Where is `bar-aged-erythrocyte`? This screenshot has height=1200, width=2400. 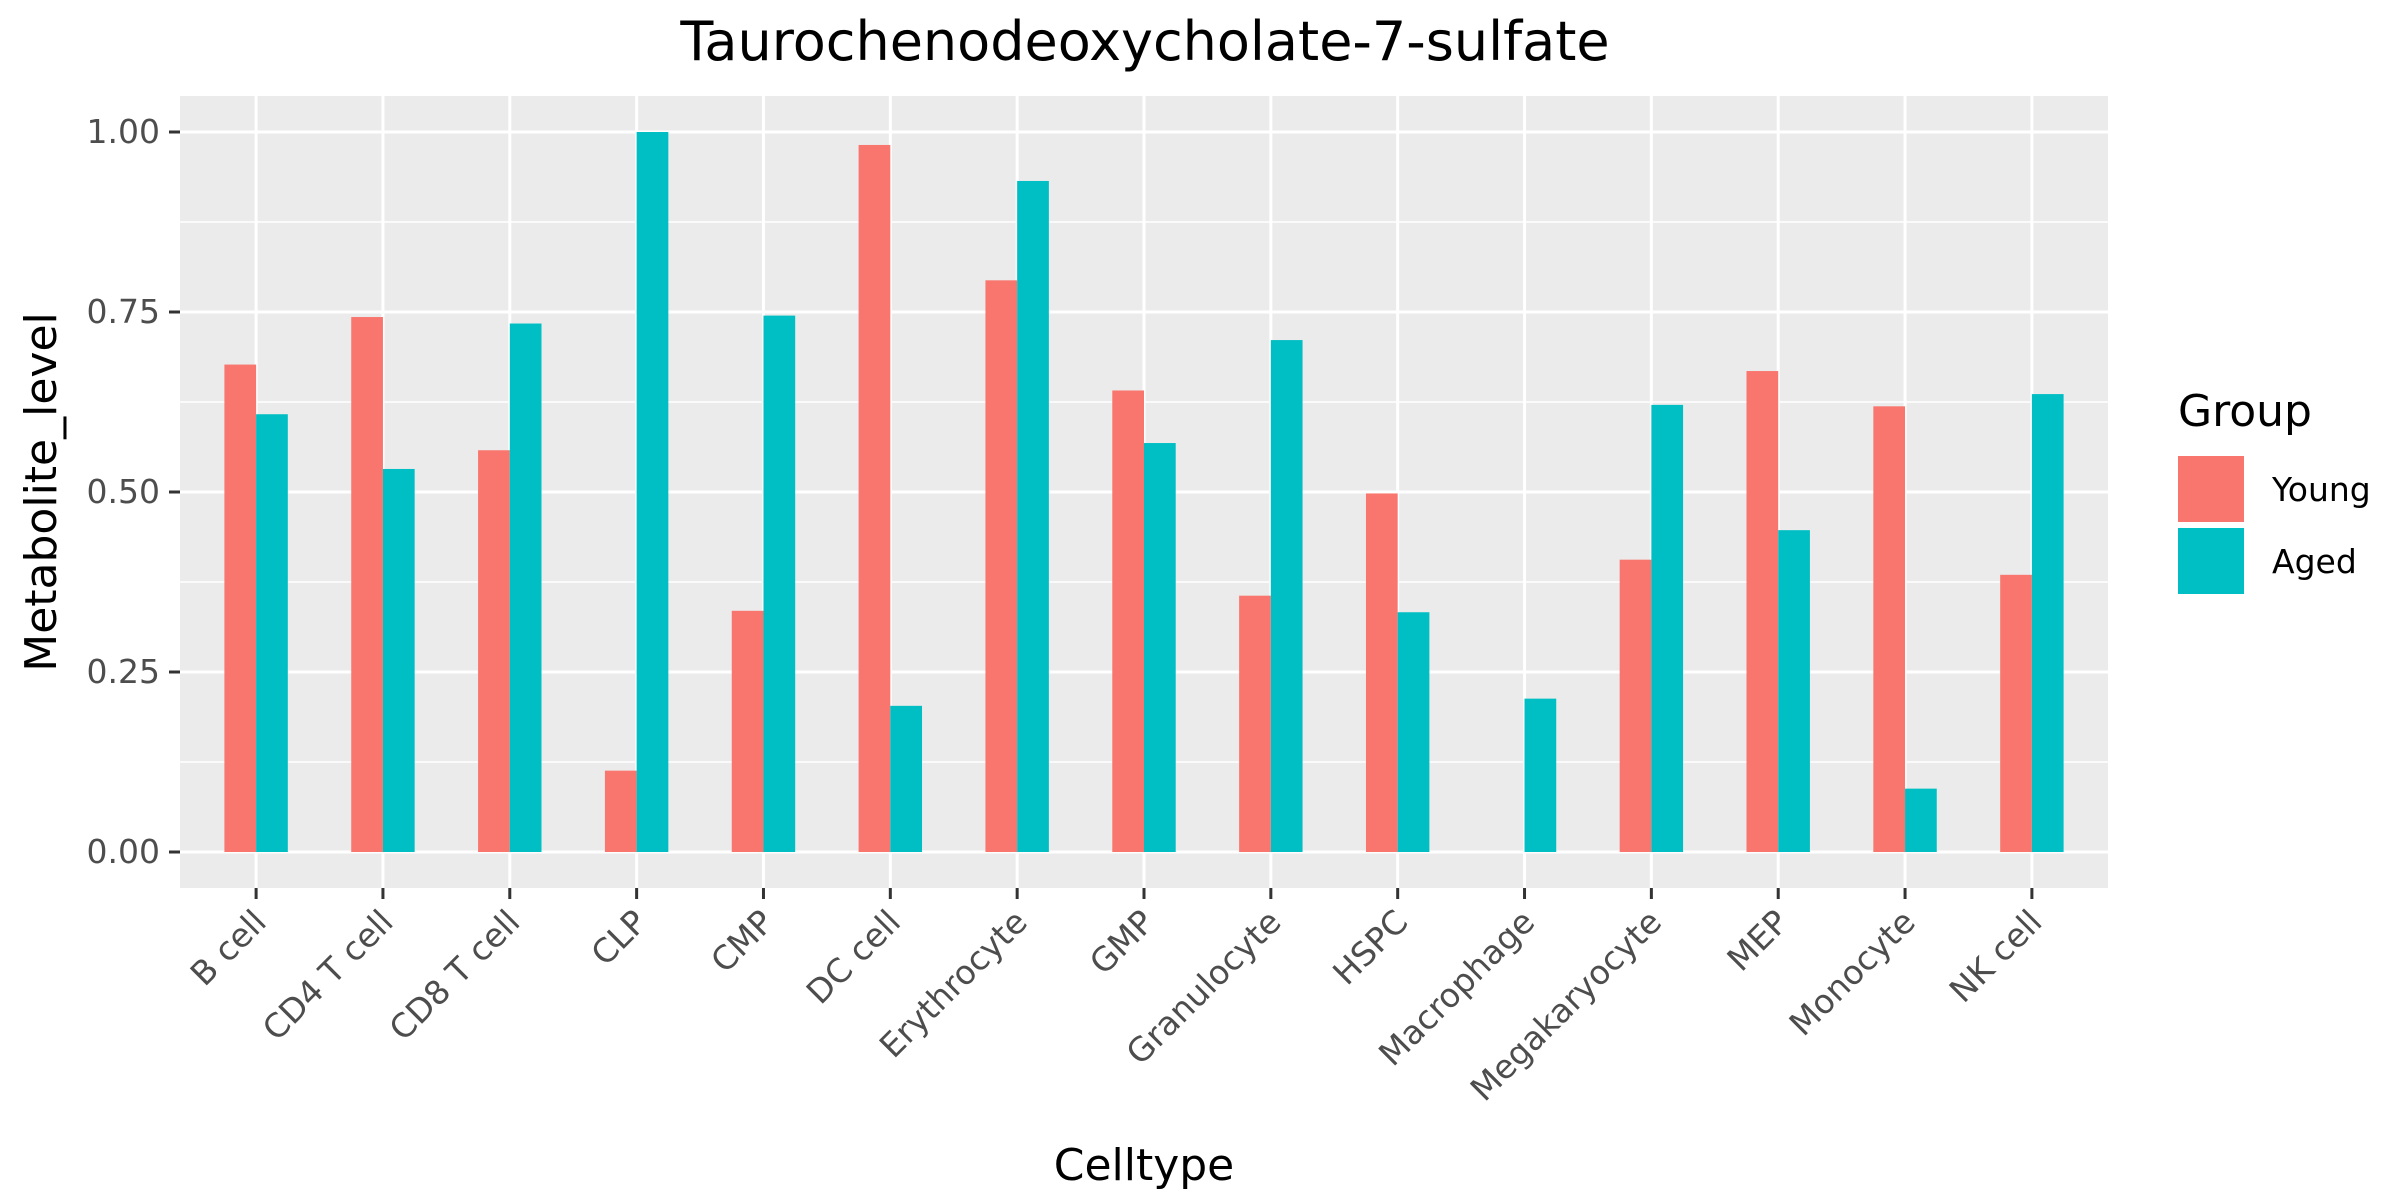 bar-aged-erythrocyte is located at coordinates (1033, 516).